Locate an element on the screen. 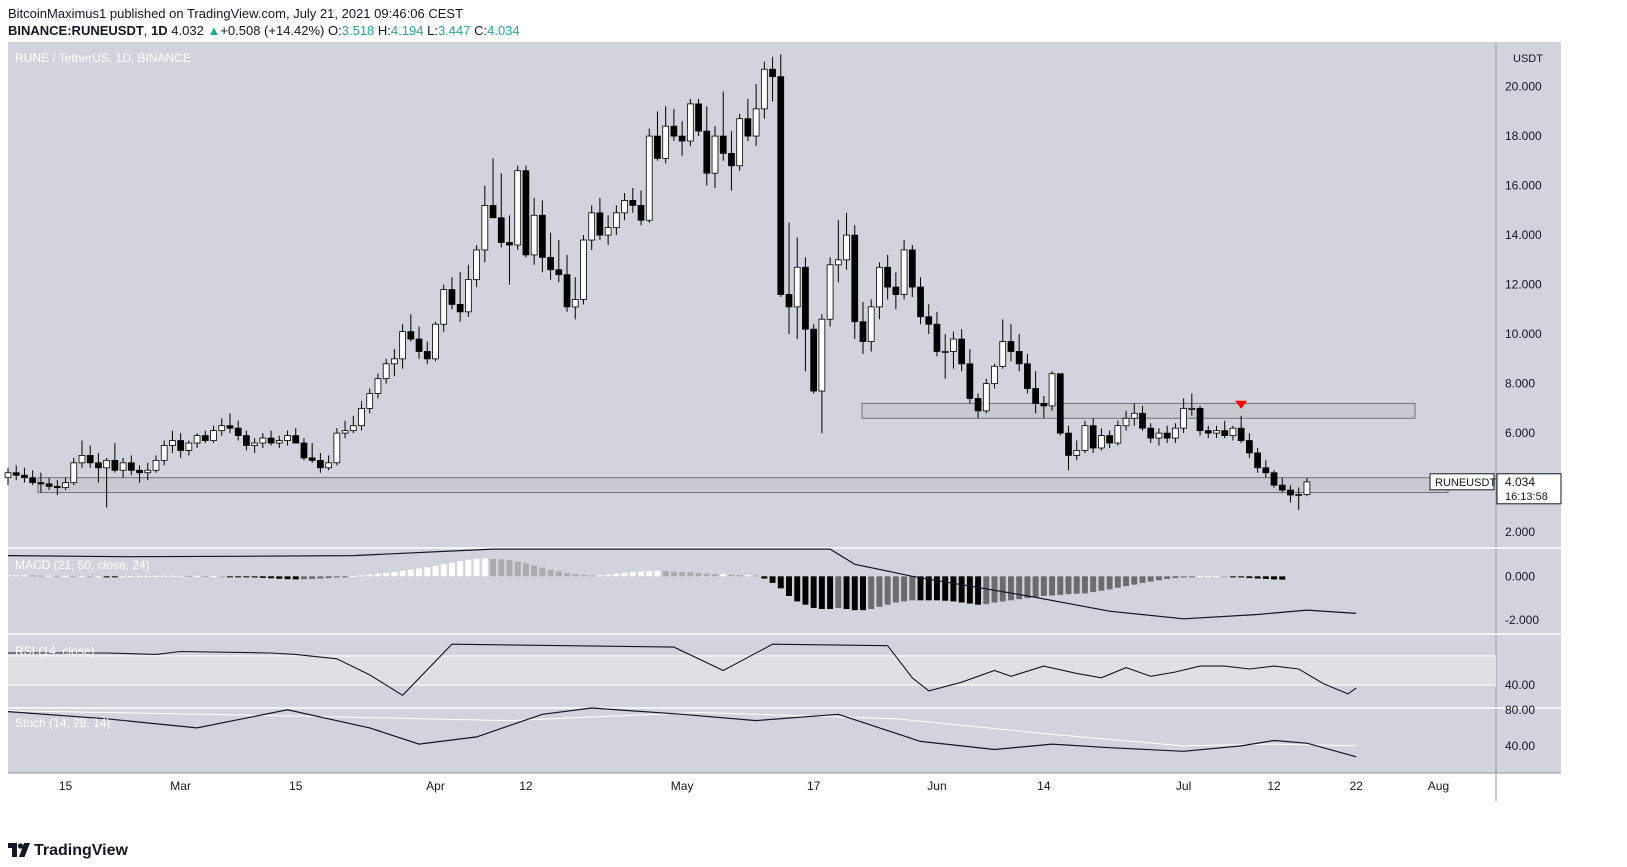  time-tick-label: 15 is located at coordinates (296, 786).